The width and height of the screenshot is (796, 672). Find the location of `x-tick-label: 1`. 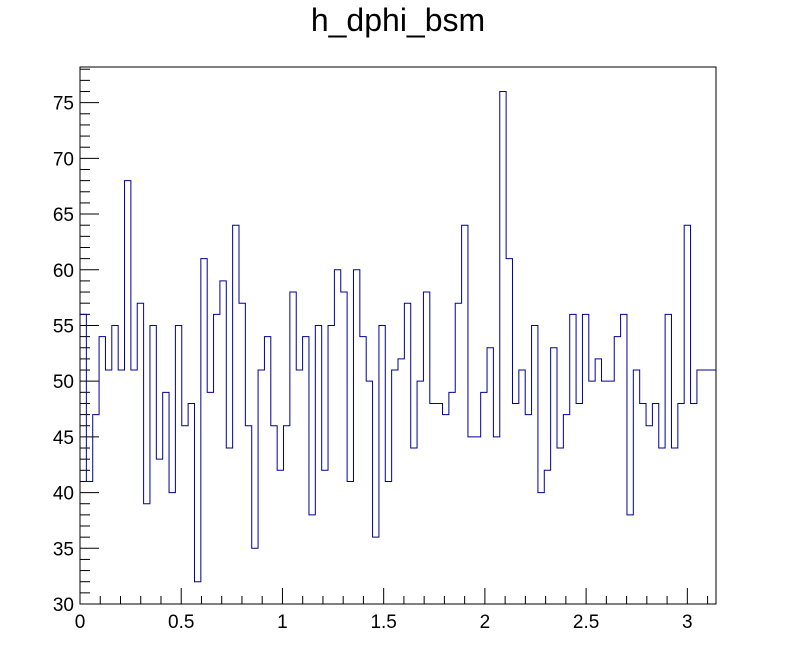

x-tick-label: 1 is located at coordinates (282, 622).